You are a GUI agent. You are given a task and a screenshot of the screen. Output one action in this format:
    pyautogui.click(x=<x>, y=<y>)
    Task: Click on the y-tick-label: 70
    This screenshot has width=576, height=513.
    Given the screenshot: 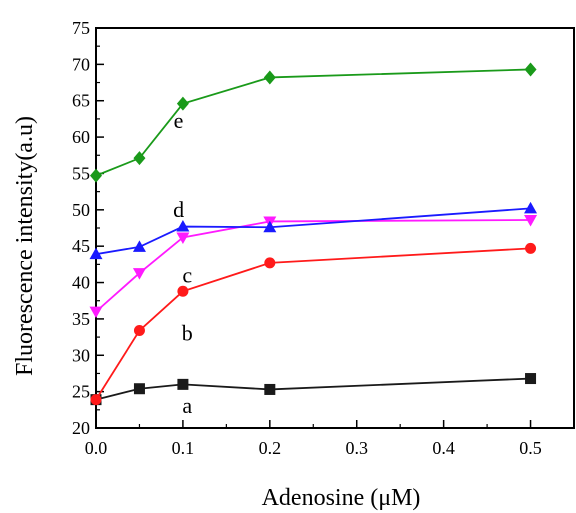 What is the action you would take?
    pyautogui.click(x=81, y=64)
    